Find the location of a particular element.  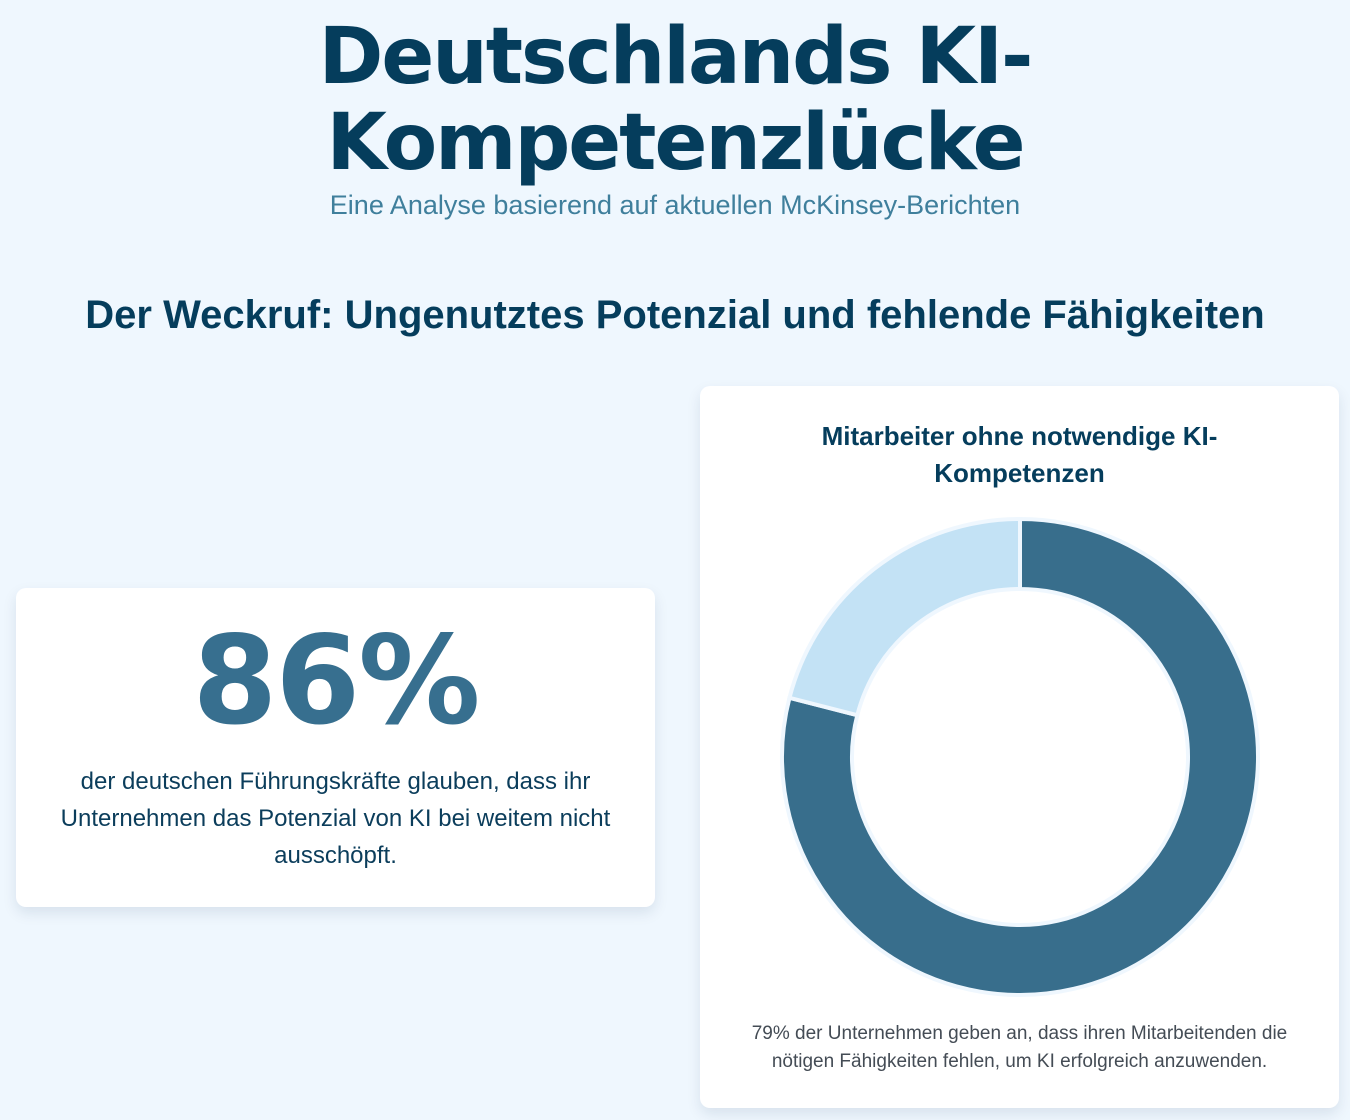

stat-value: 86% is located at coordinates (336, 681).